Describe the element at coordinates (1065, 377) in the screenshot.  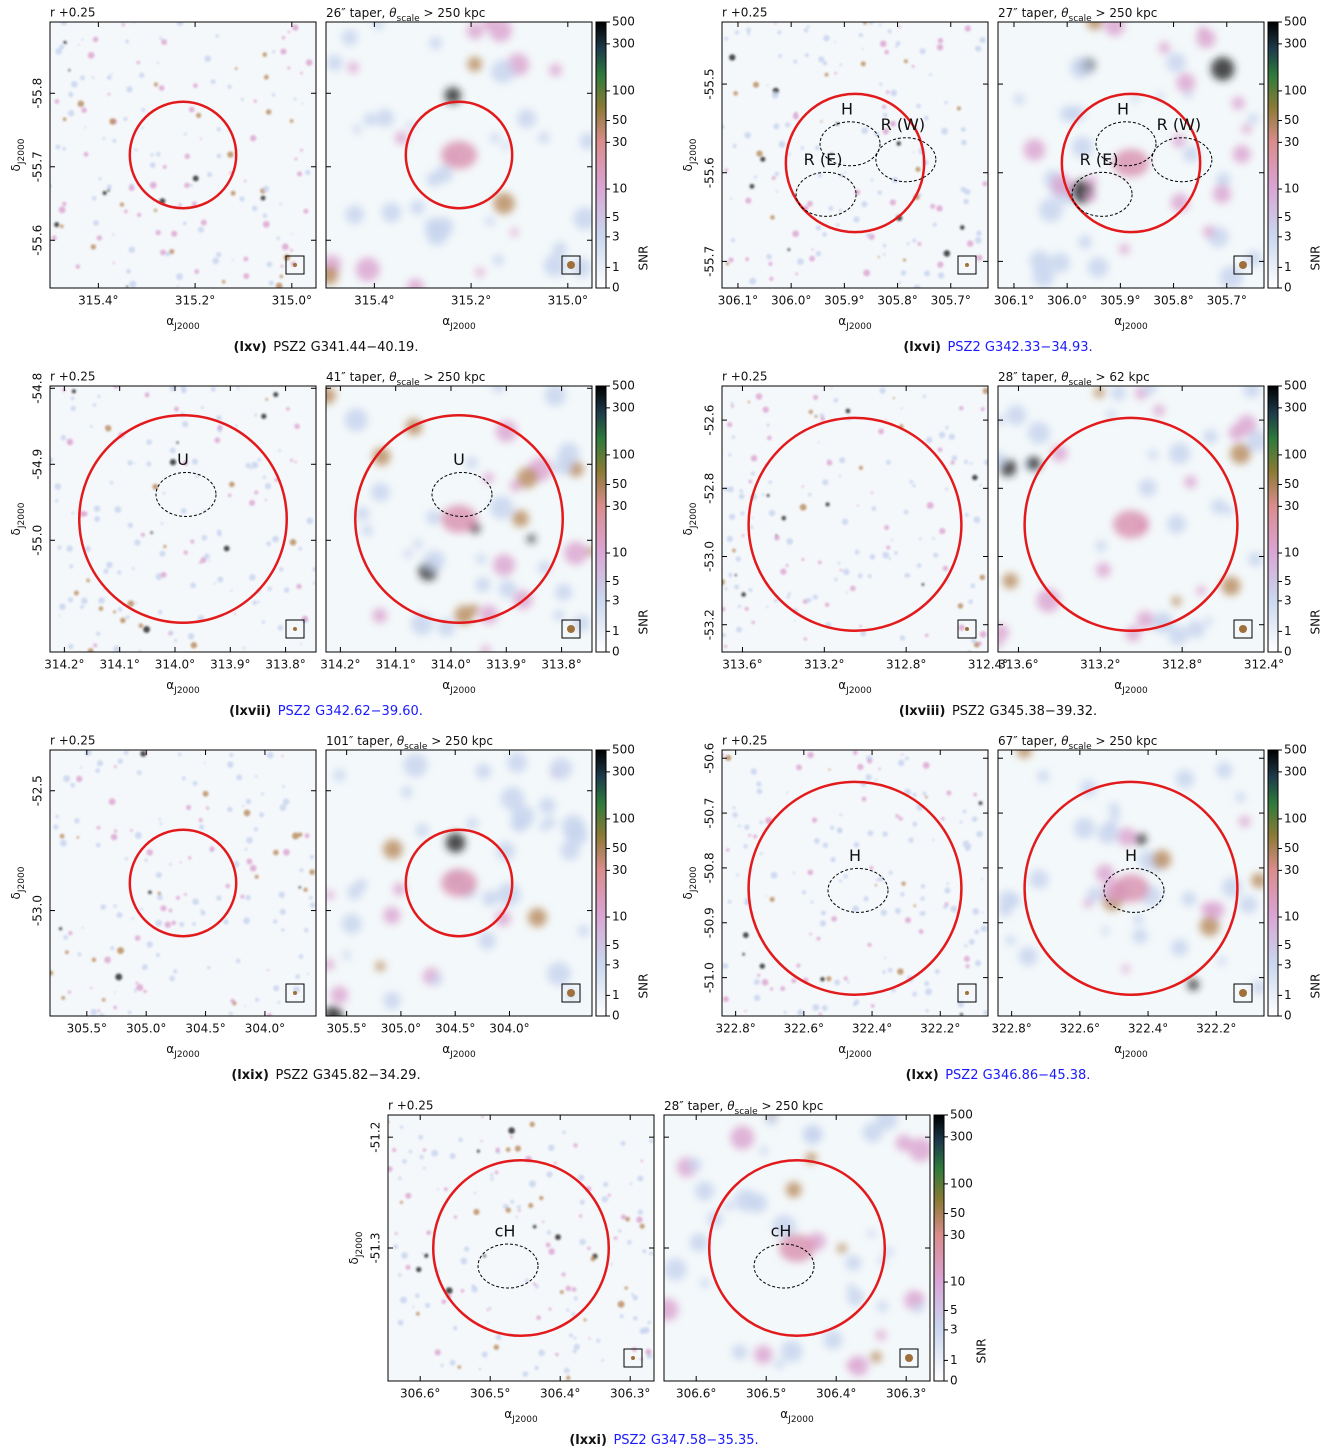
I see `title-symbol: θ` at that location.